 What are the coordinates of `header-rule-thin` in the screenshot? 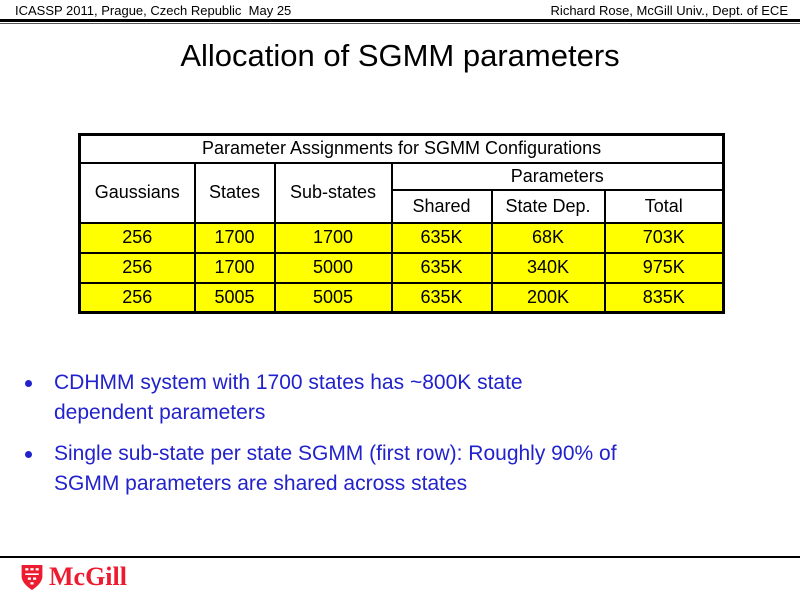 It's located at (400, 23).